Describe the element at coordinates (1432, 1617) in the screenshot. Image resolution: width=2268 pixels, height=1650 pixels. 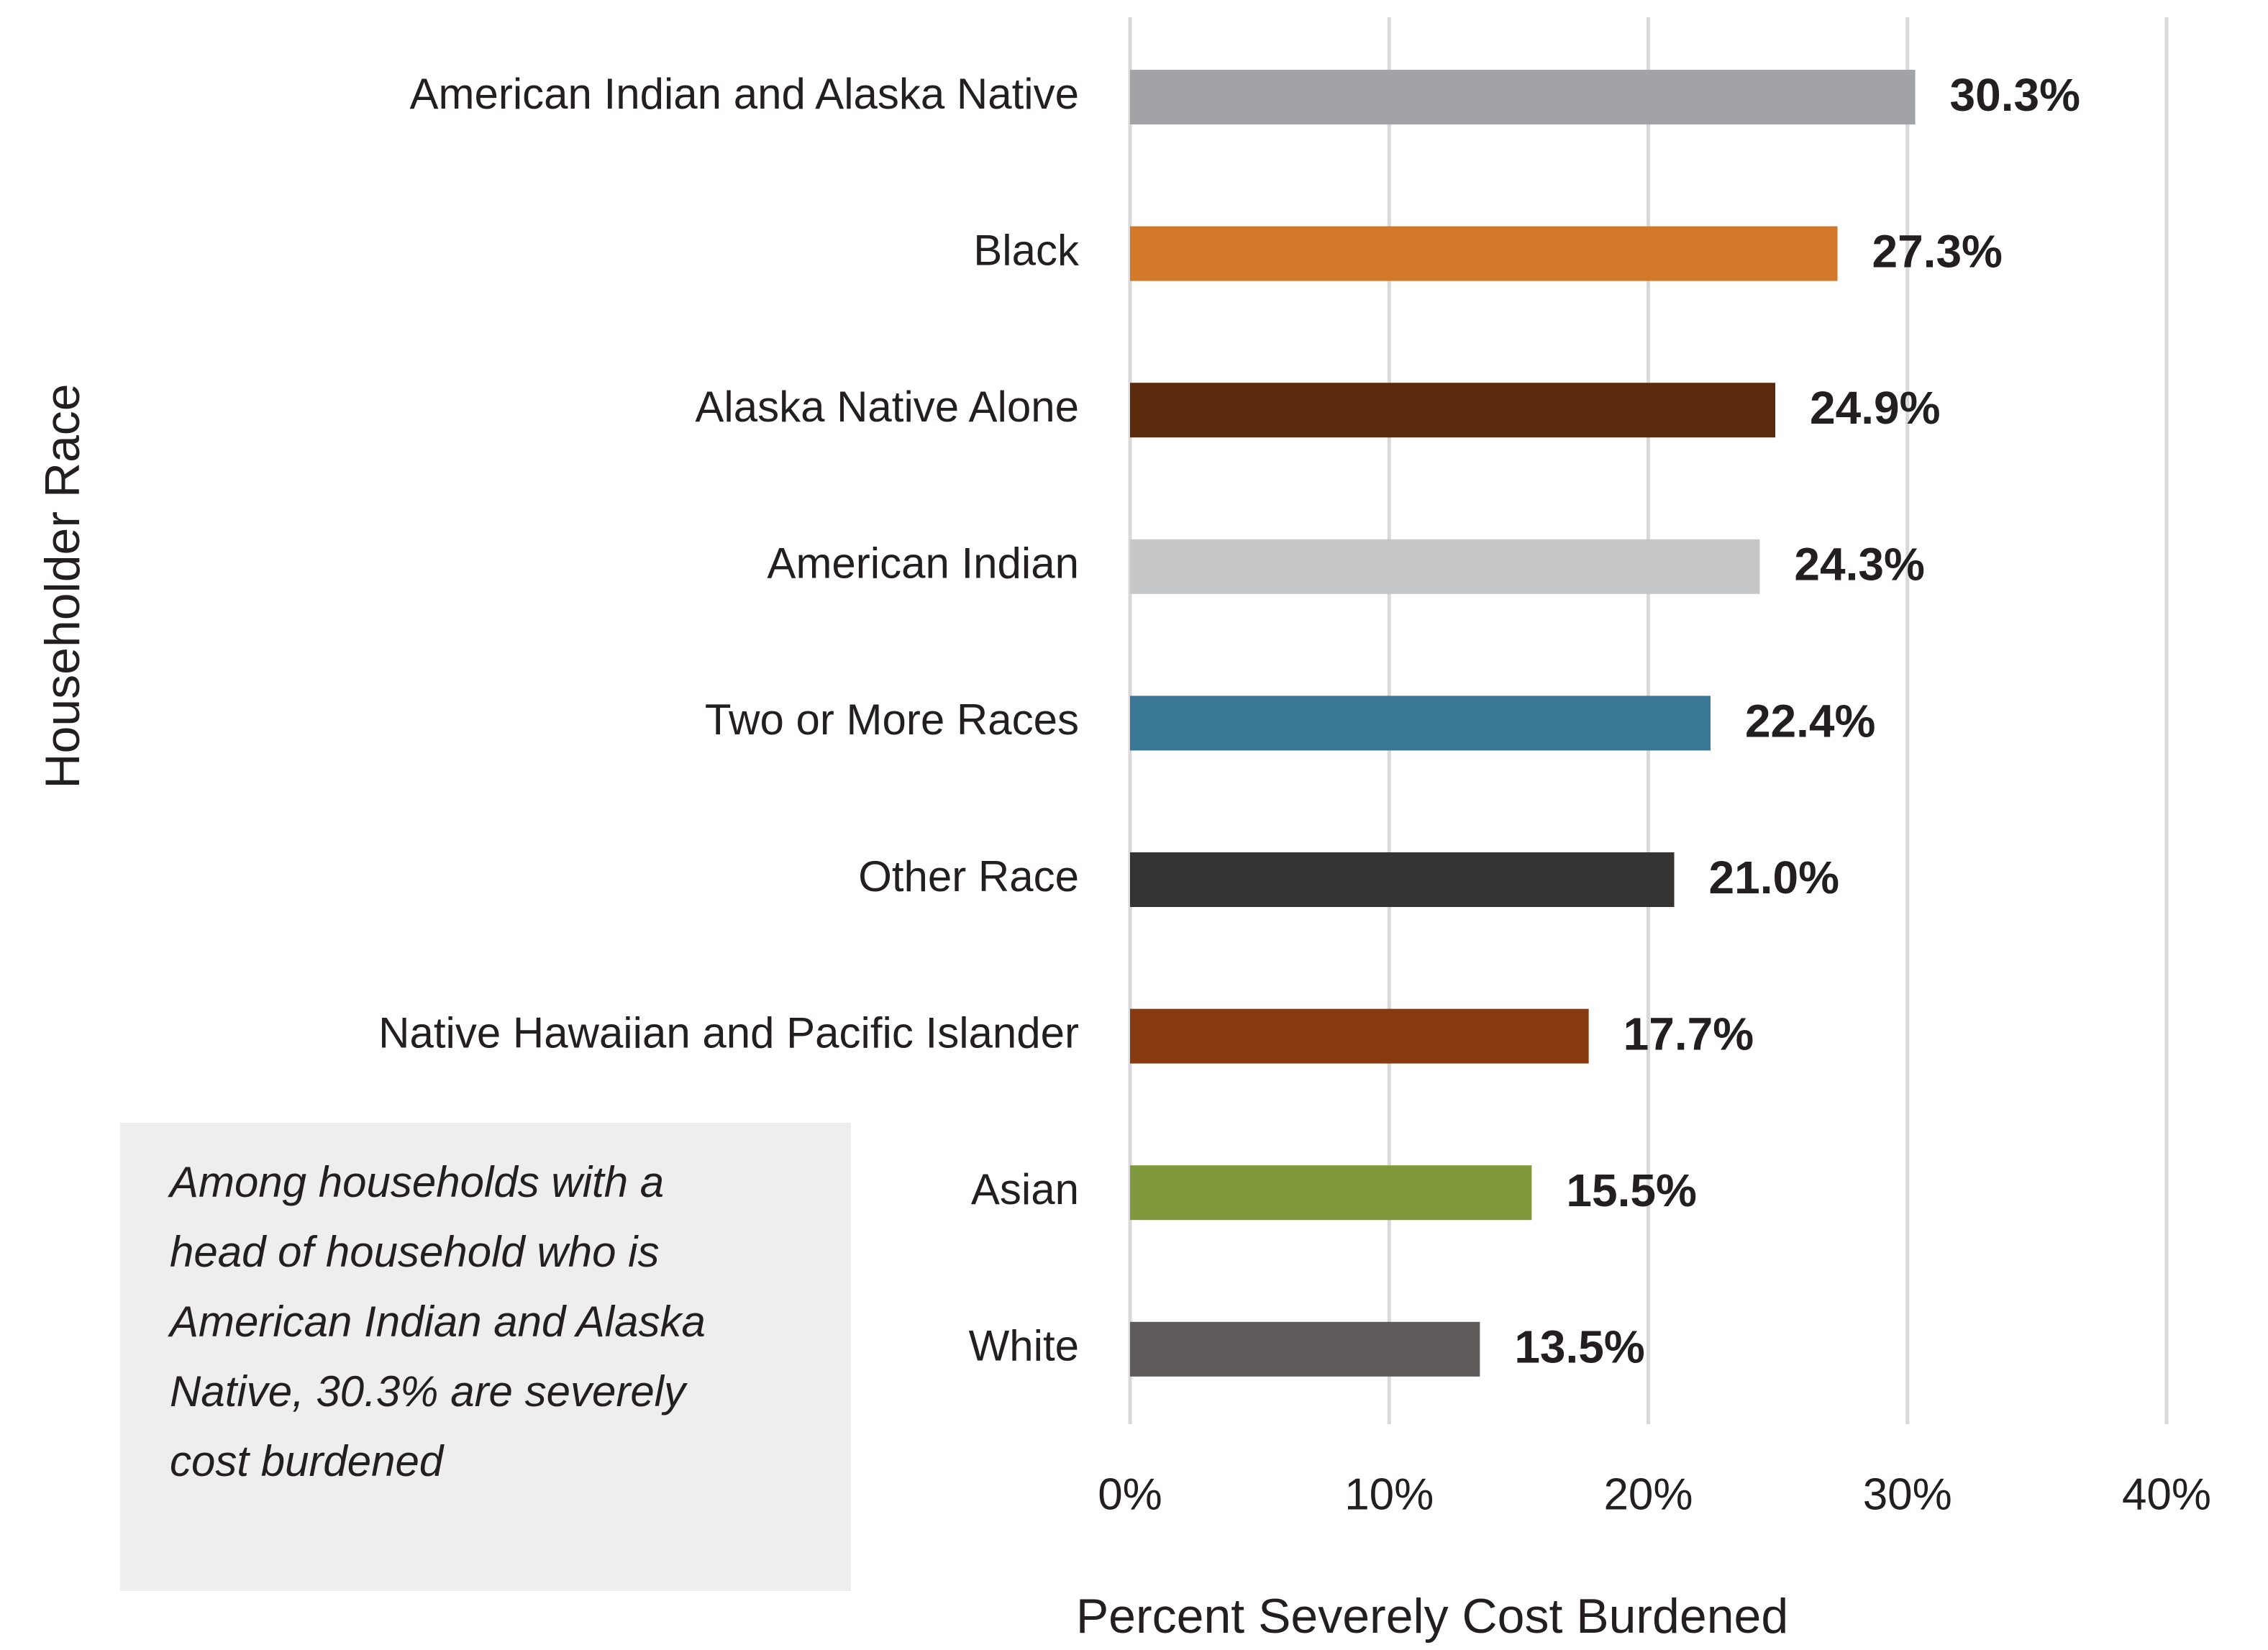
I see `x-axis-label: Percent Severely Cost Burdened` at that location.